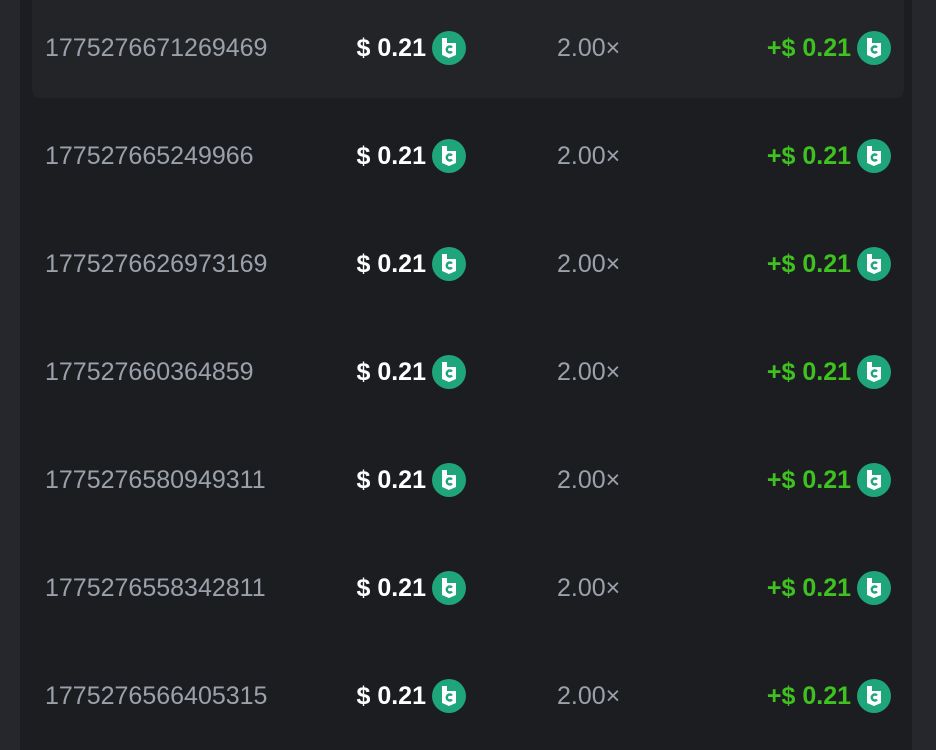  Describe the element at coordinates (155, 480) in the screenshot. I see `bet-id: 1775276580949311` at that location.